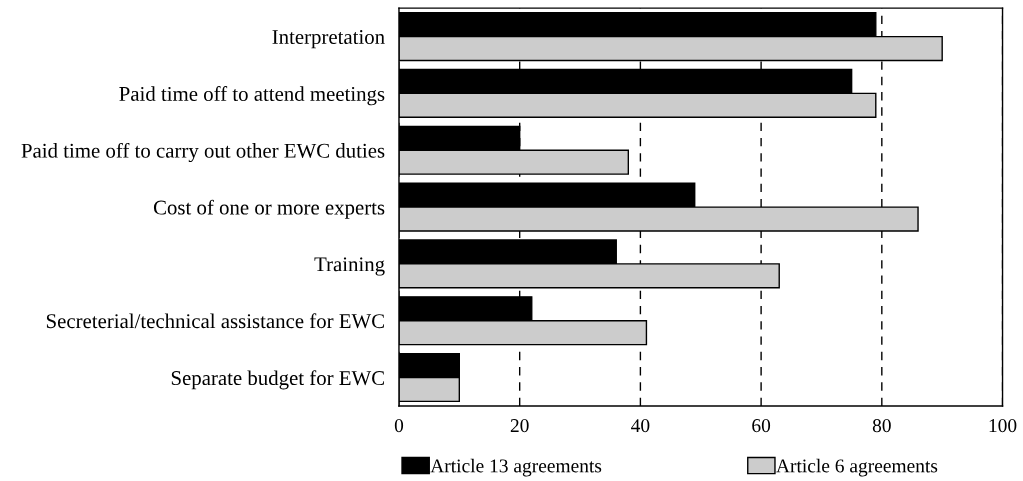  Describe the element at coordinates (519, 426) in the screenshot. I see `x-tick-label: 20` at that location.